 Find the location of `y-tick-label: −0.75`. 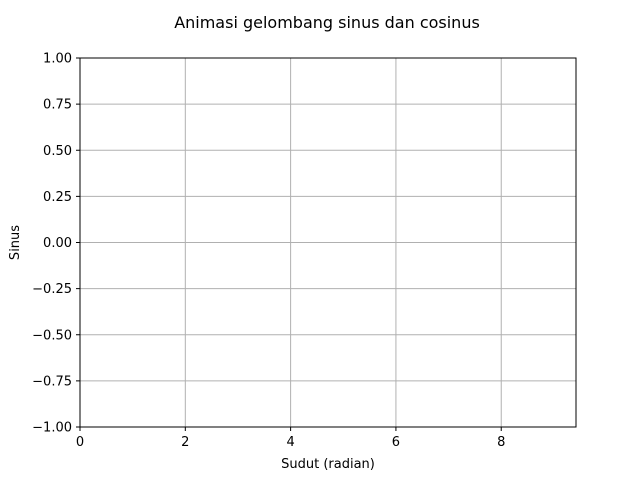

y-tick-label: −0.75 is located at coordinates (52, 381).